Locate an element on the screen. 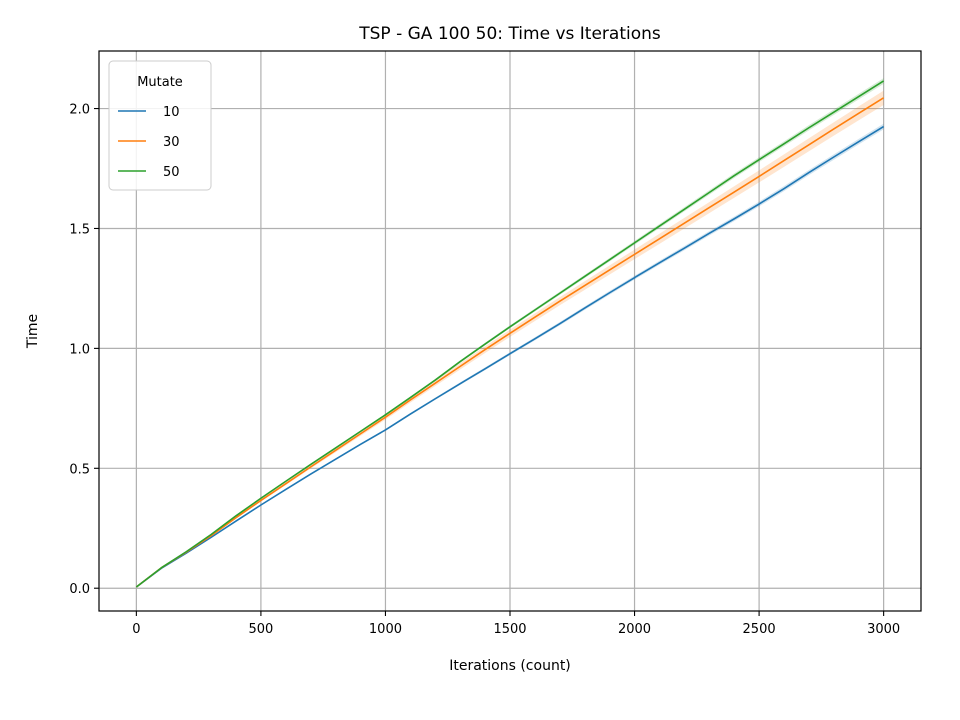 This screenshot has height=720, width=960. x-tick-label: 0 is located at coordinates (136, 629).